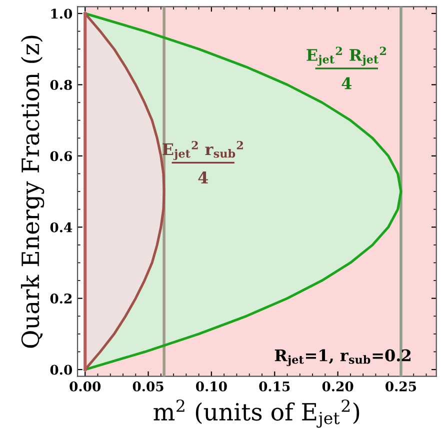 The image size is (443, 448). Describe the element at coordinates (32, 192) in the screenshot. I see `y-axis-title: Quark Energy Fraction (z)` at that location.